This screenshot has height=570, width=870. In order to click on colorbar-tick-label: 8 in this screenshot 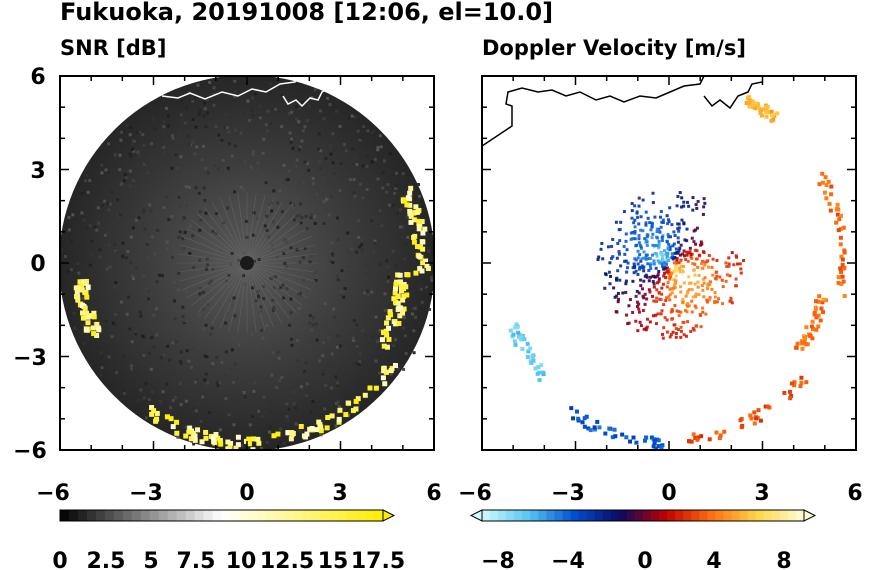, I will do `click(783, 559)`.